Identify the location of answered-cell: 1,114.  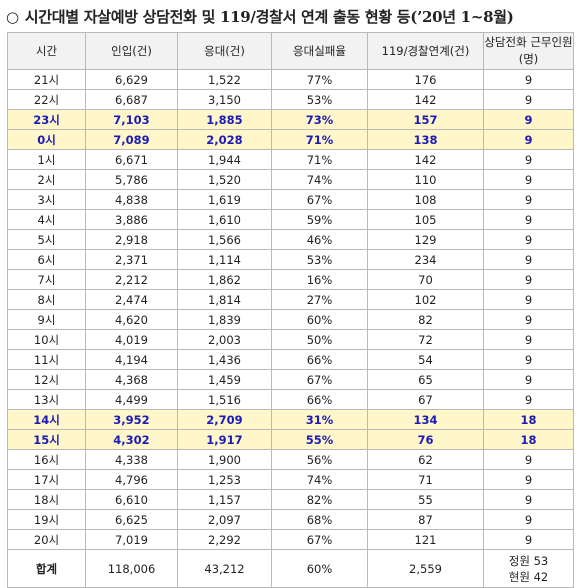
(224, 259).